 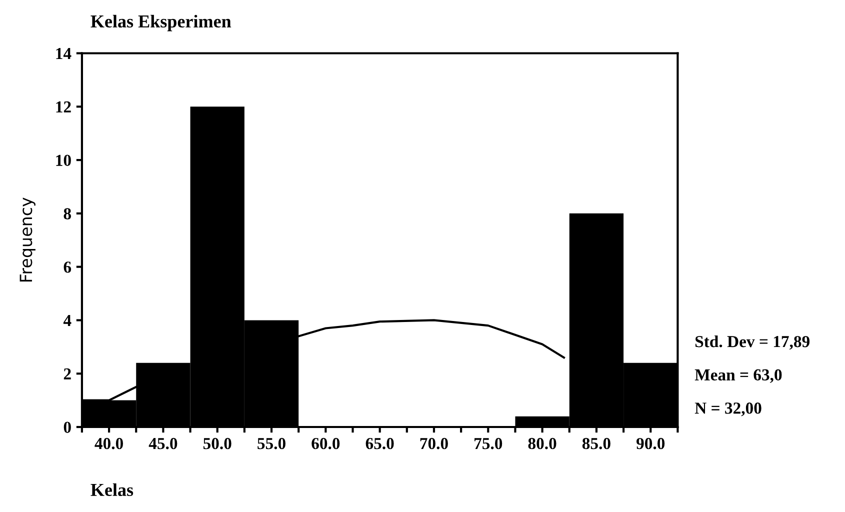 What do you see at coordinates (752, 342) in the screenshot?
I see `text: Std. Dev = 17,89` at bounding box center [752, 342].